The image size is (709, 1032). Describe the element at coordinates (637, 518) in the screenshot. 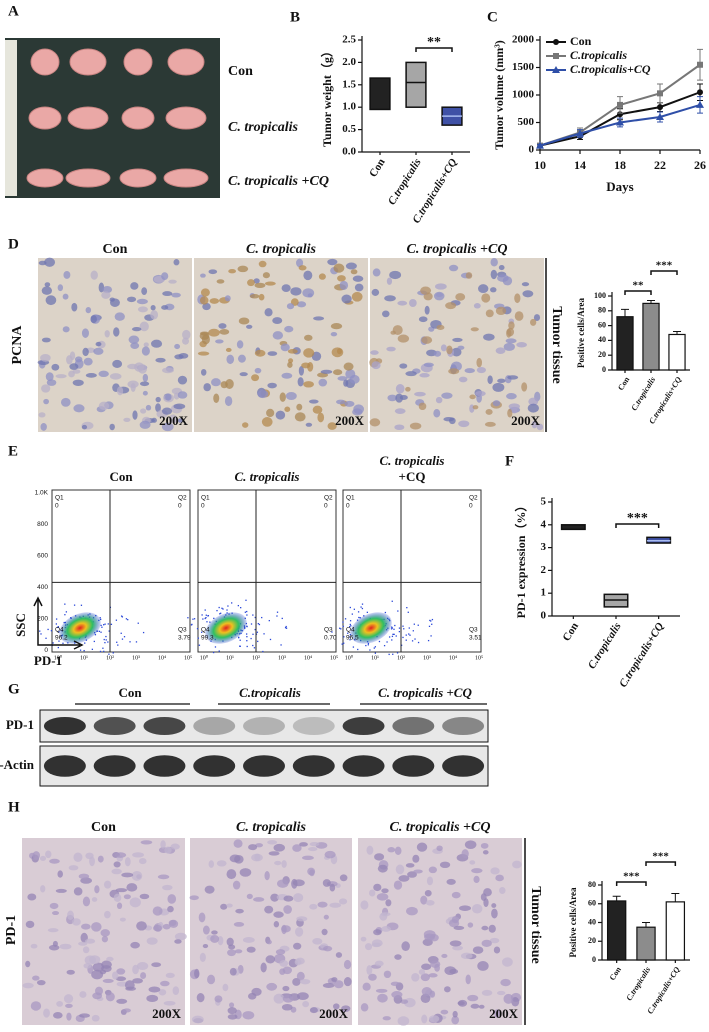

I see `significance: ***` at that location.